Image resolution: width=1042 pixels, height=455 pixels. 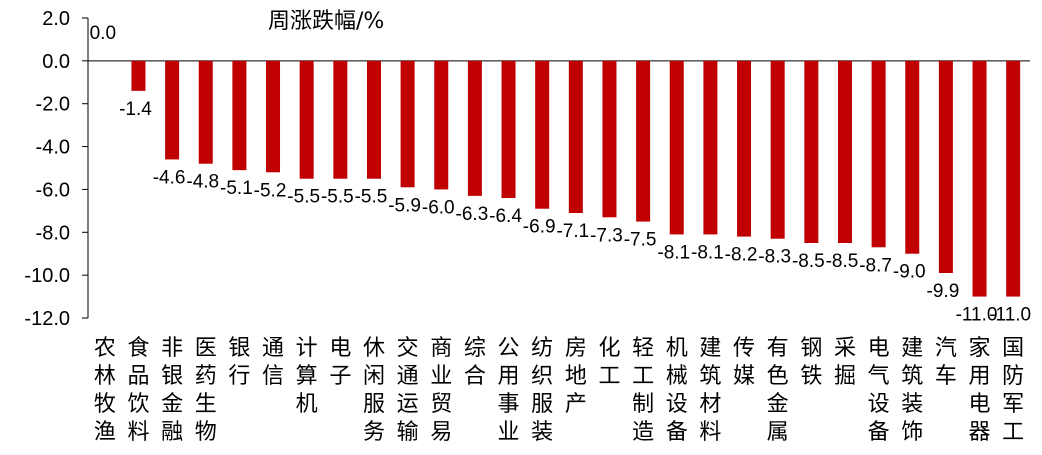 What do you see at coordinates (172, 390) in the screenshot?
I see `x-tick-label: 非银金融` at bounding box center [172, 390].